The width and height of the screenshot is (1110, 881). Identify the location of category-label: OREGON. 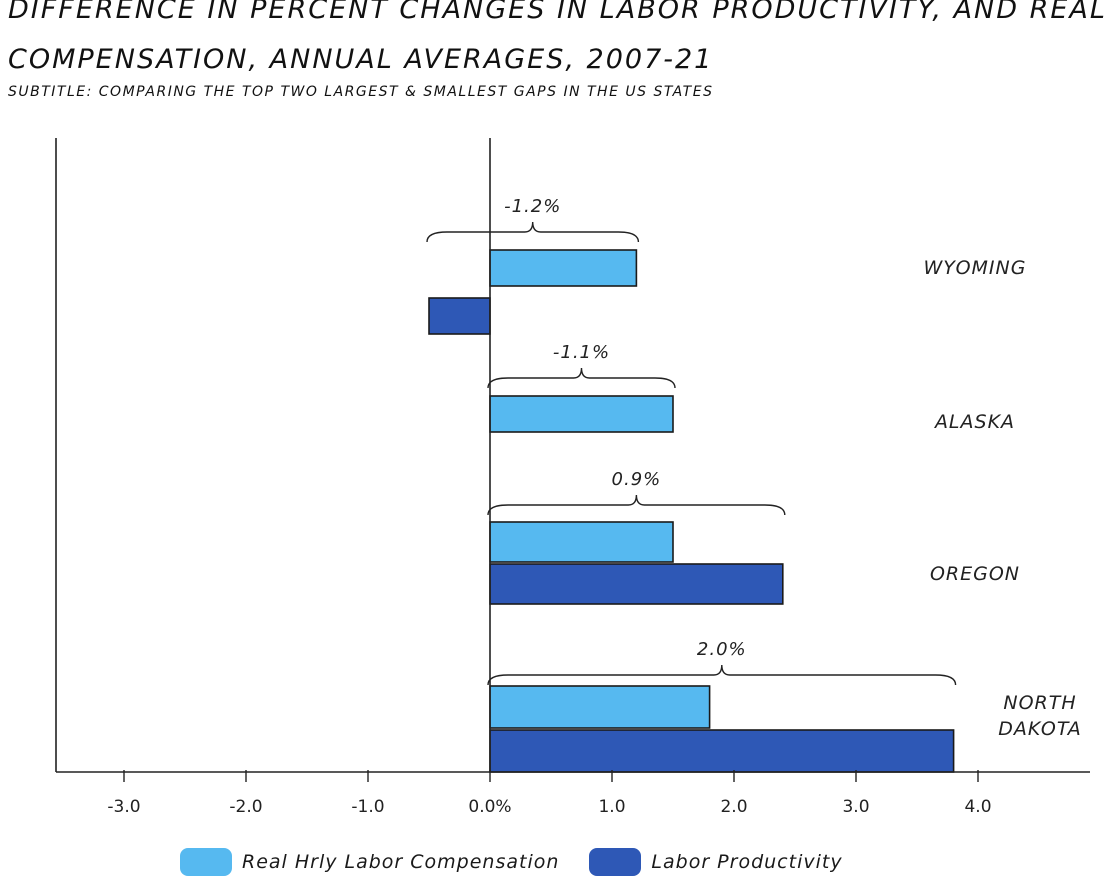
(975, 574).